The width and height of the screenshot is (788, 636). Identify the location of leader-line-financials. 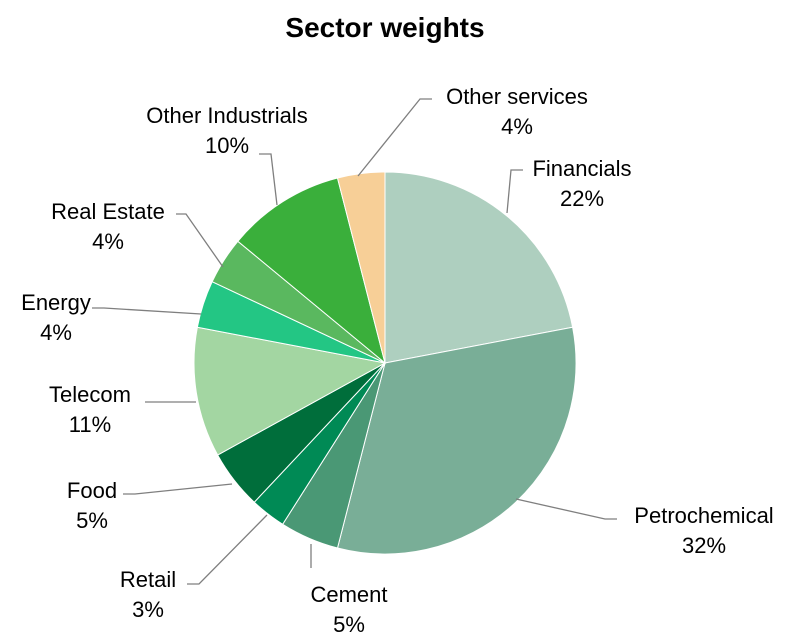
(514, 191).